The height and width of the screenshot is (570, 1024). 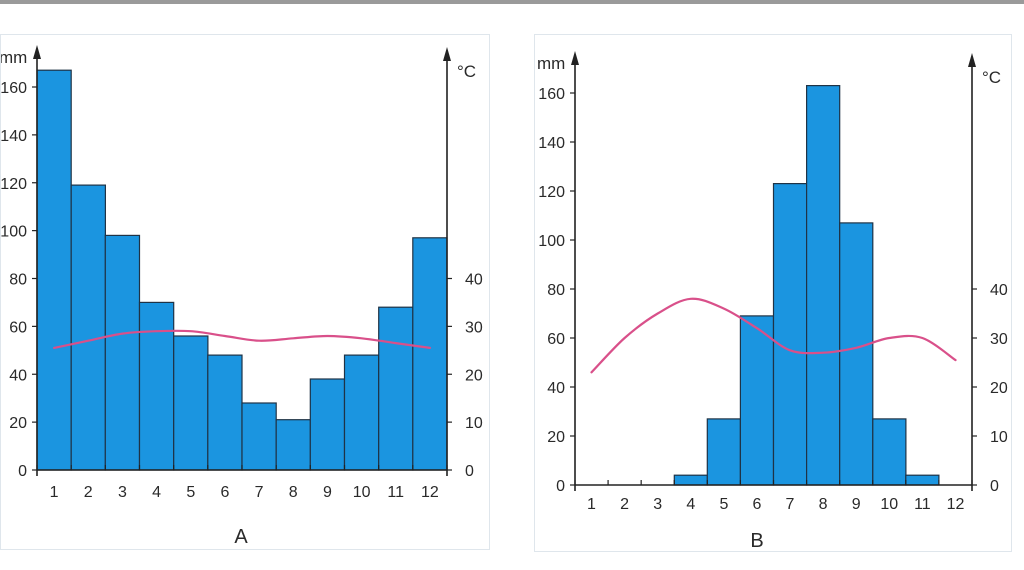 What do you see at coordinates (512, 2) in the screenshot?
I see `top-divider` at bounding box center [512, 2].